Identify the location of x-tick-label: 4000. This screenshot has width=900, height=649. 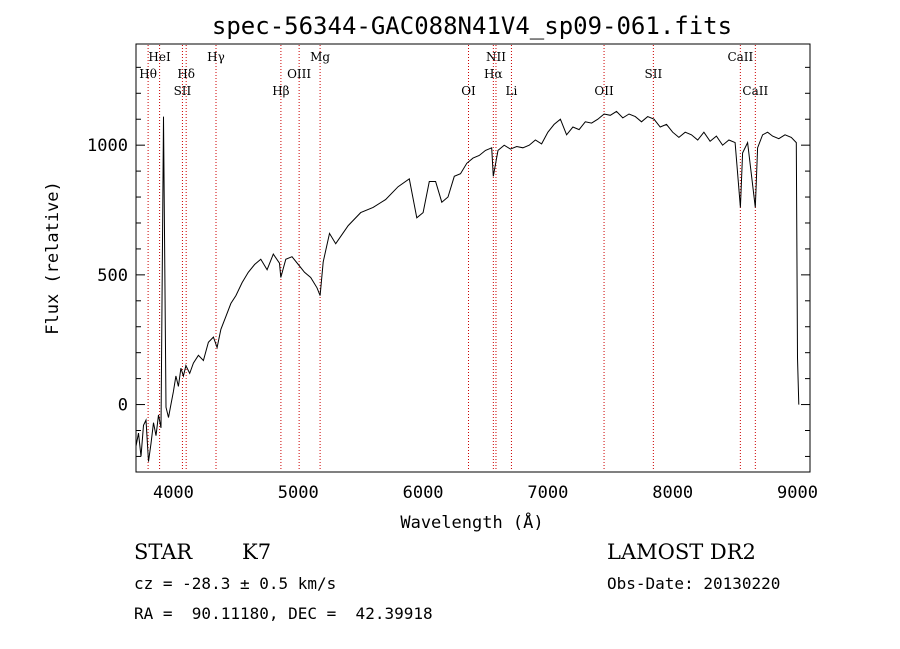
(173, 493).